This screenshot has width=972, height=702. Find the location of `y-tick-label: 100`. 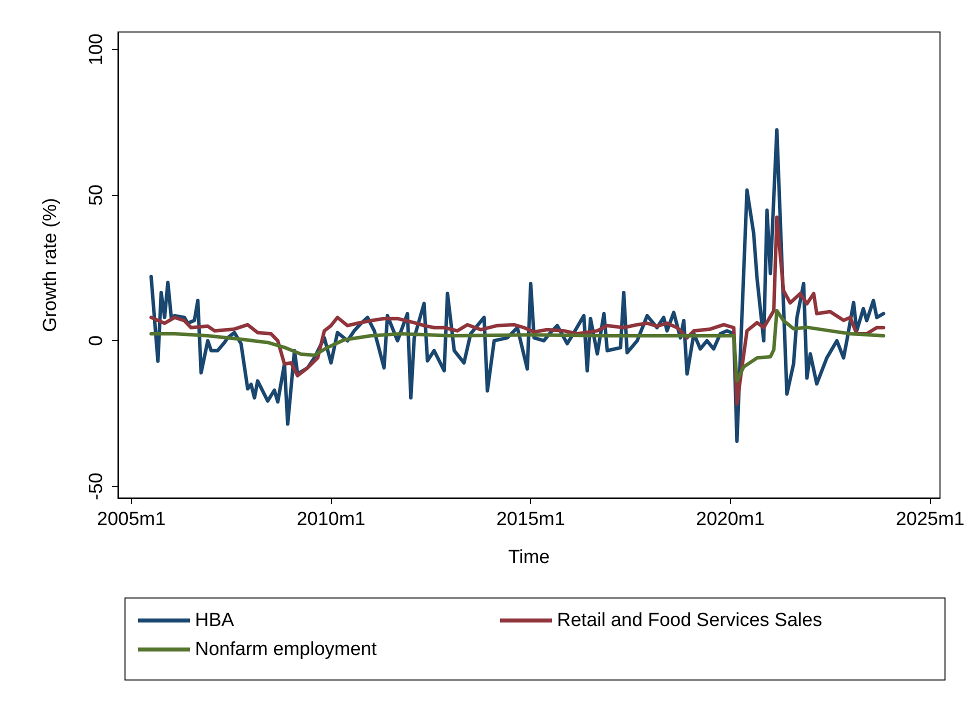

y-tick-label: 100 is located at coordinates (96, 50).